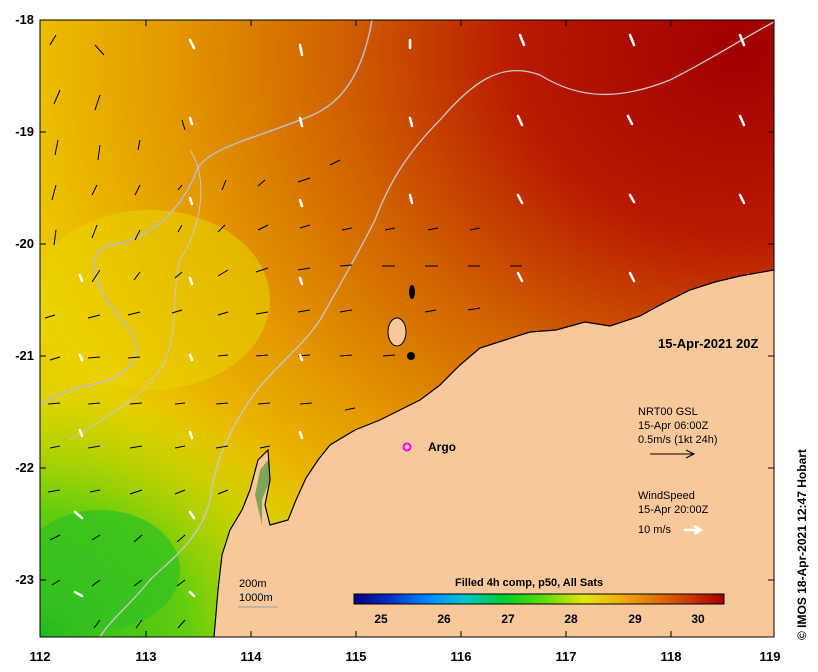  What do you see at coordinates (356, 656) in the screenshot?
I see `x-tick-label: 115` at bounding box center [356, 656].